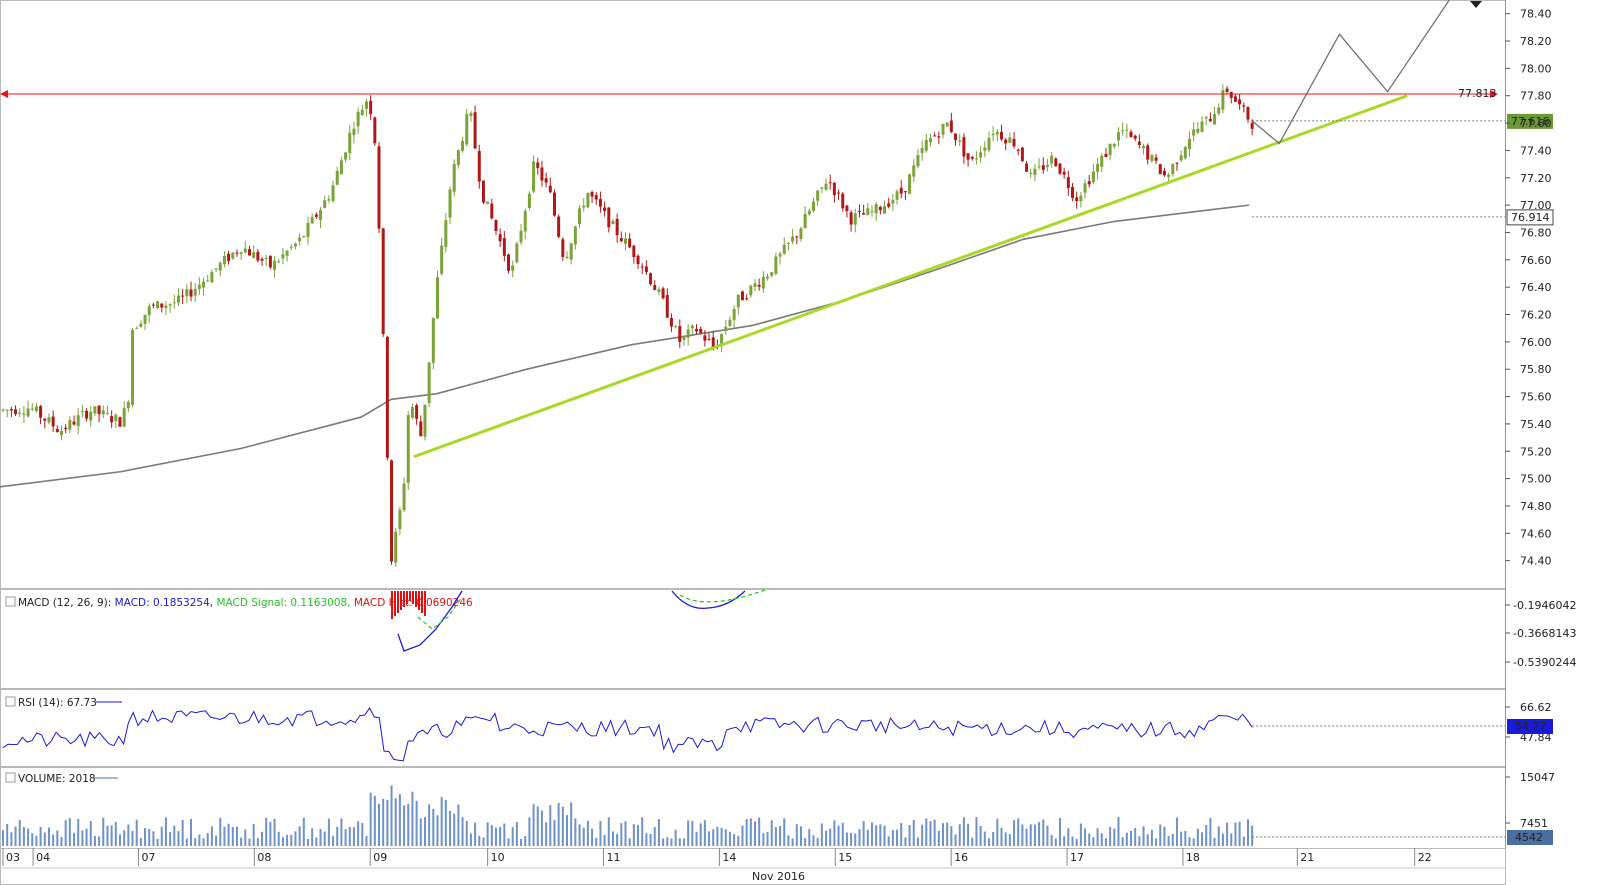  Describe the element at coordinates (284, 603) in the screenshot. I see `macd-legend-part: MACD Signal: 0.1163008,` at that location.